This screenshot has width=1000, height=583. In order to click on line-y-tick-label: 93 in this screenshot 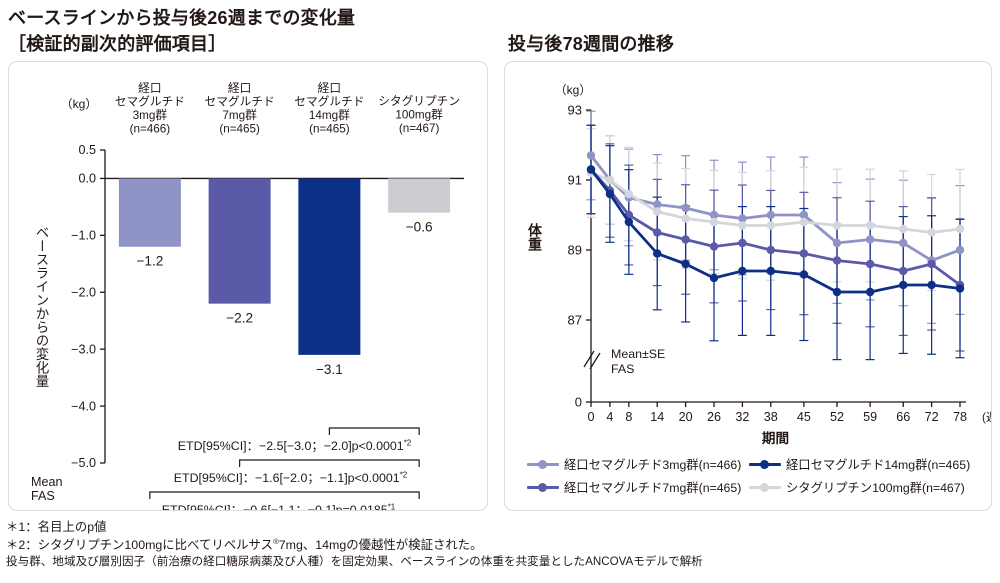, I will do `click(575, 110)`.